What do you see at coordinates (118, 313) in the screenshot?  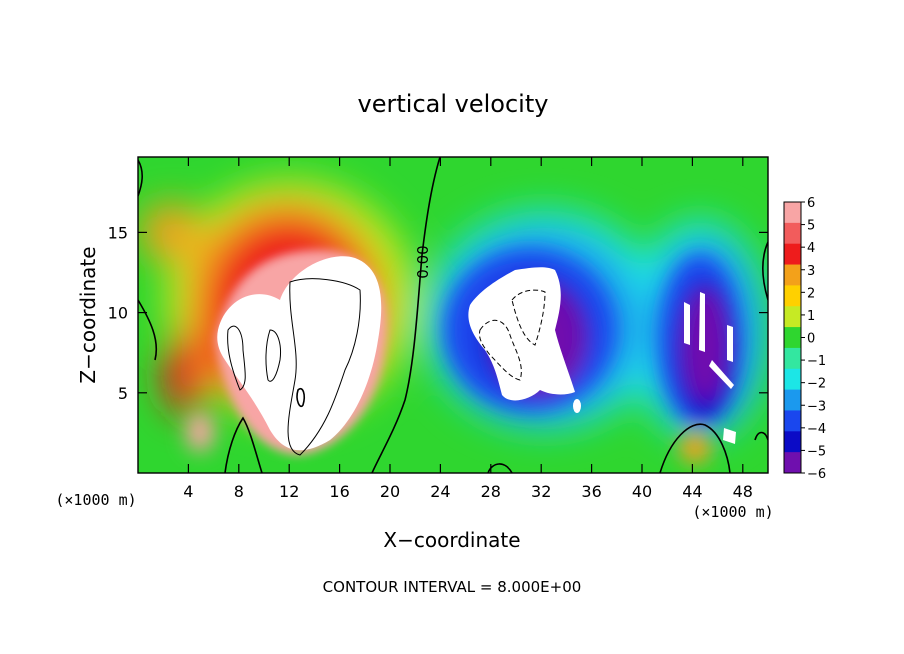 I see `y-tick-label: 10` at bounding box center [118, 313].